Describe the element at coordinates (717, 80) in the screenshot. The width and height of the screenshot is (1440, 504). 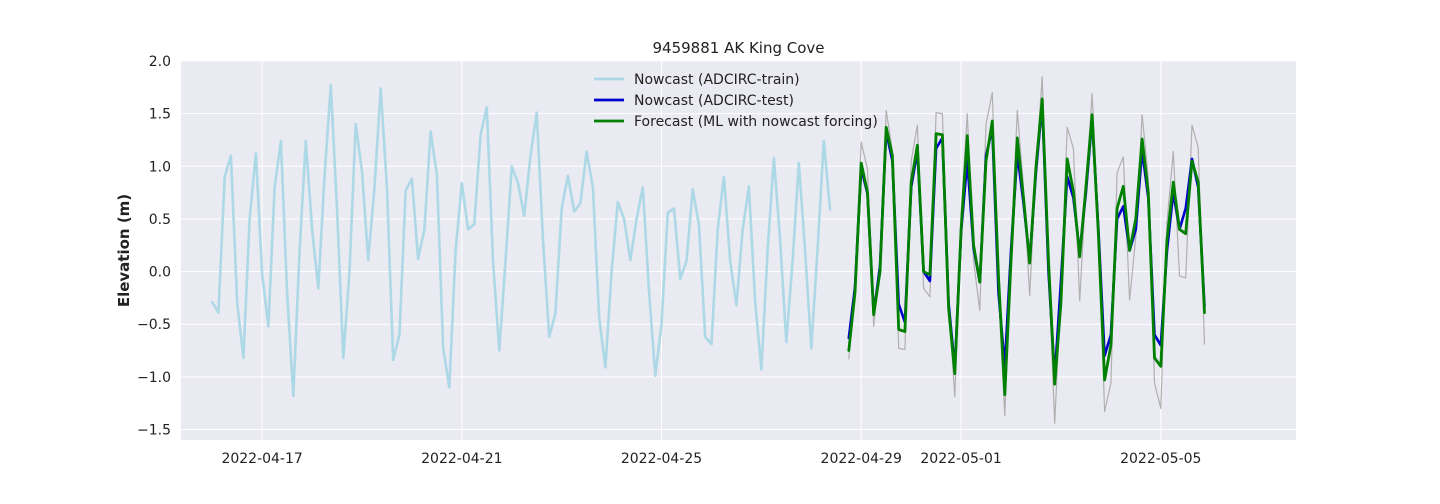
I see `legend-entry: Nowcast (ADCIRC-train)` at that location.